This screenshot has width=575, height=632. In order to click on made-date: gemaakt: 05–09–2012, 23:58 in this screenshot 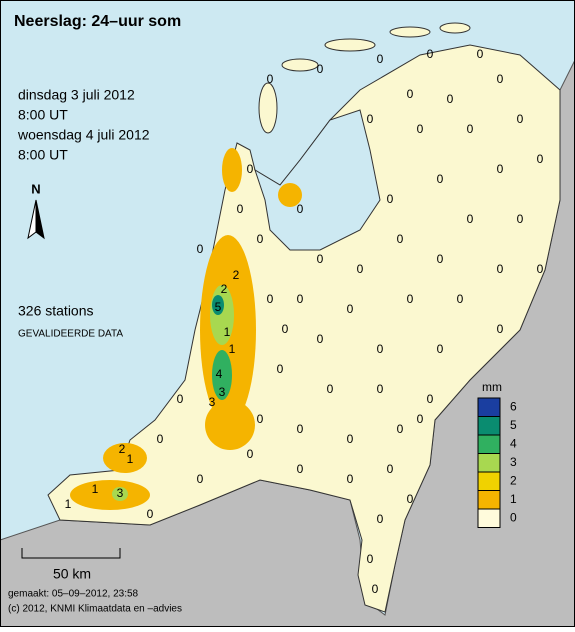, I will do `click(73, 594)`.